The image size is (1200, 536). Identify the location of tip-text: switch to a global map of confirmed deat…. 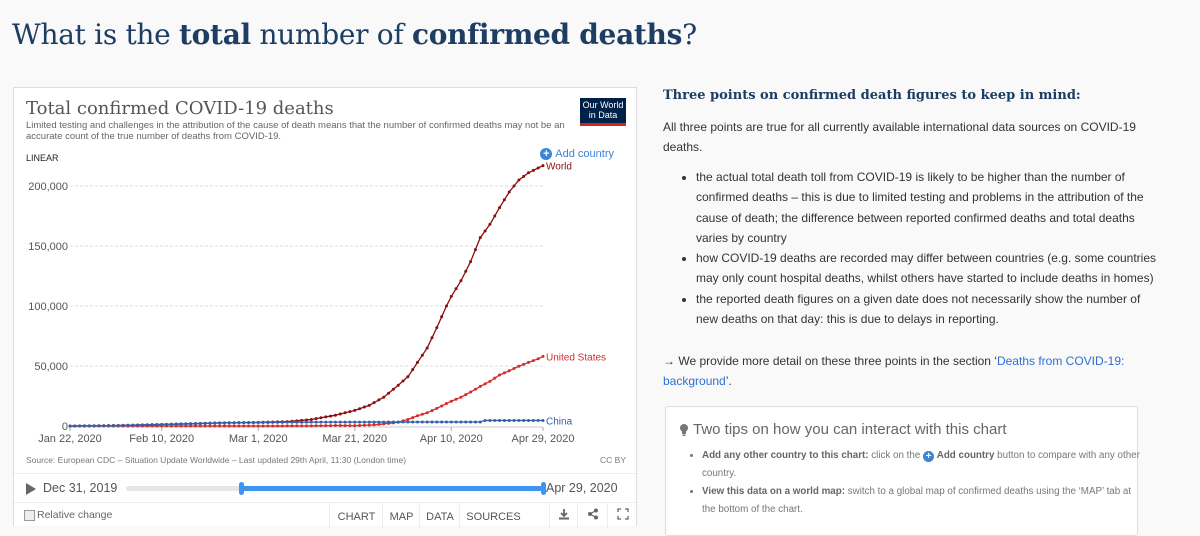
(917, 500).